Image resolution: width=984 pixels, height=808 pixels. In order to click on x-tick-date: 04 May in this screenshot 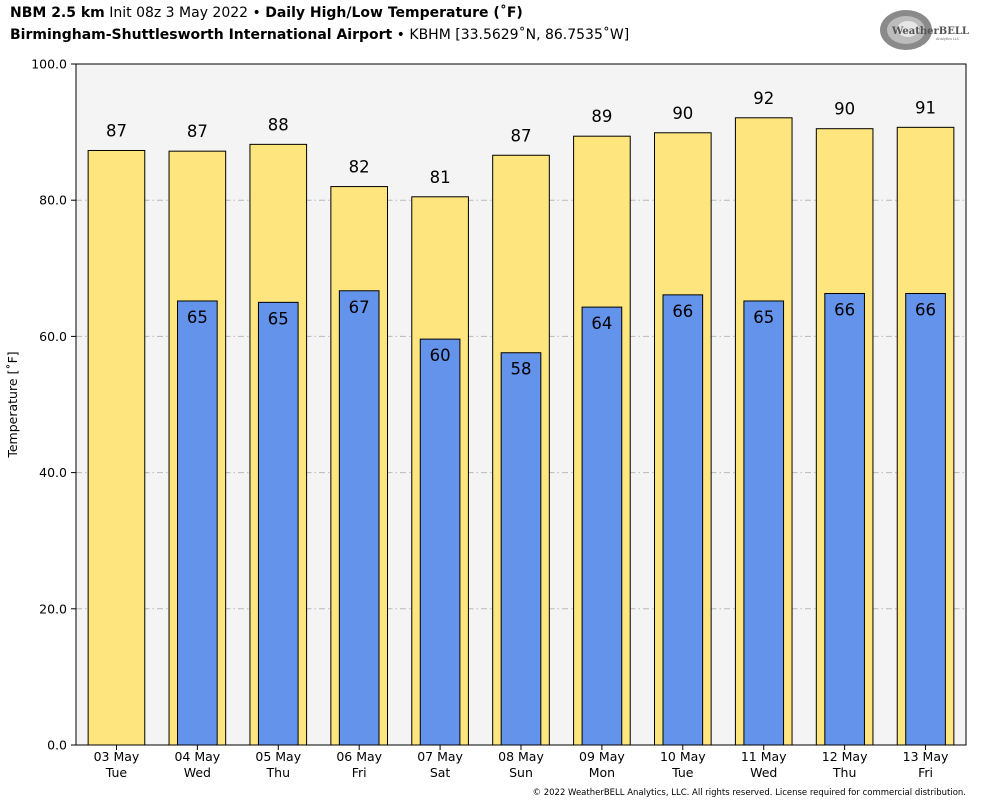, I will do `click(197, 756)`.